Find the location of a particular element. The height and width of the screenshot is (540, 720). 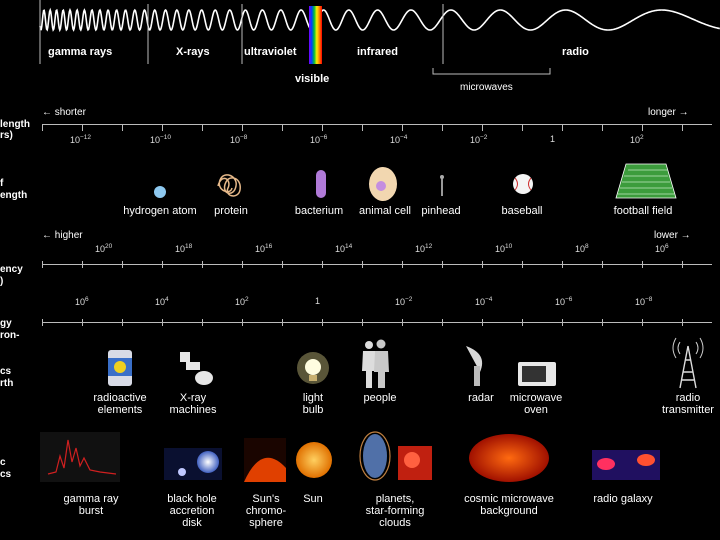

size-item-label-line: bacterium is located at coordinates (319, 211).